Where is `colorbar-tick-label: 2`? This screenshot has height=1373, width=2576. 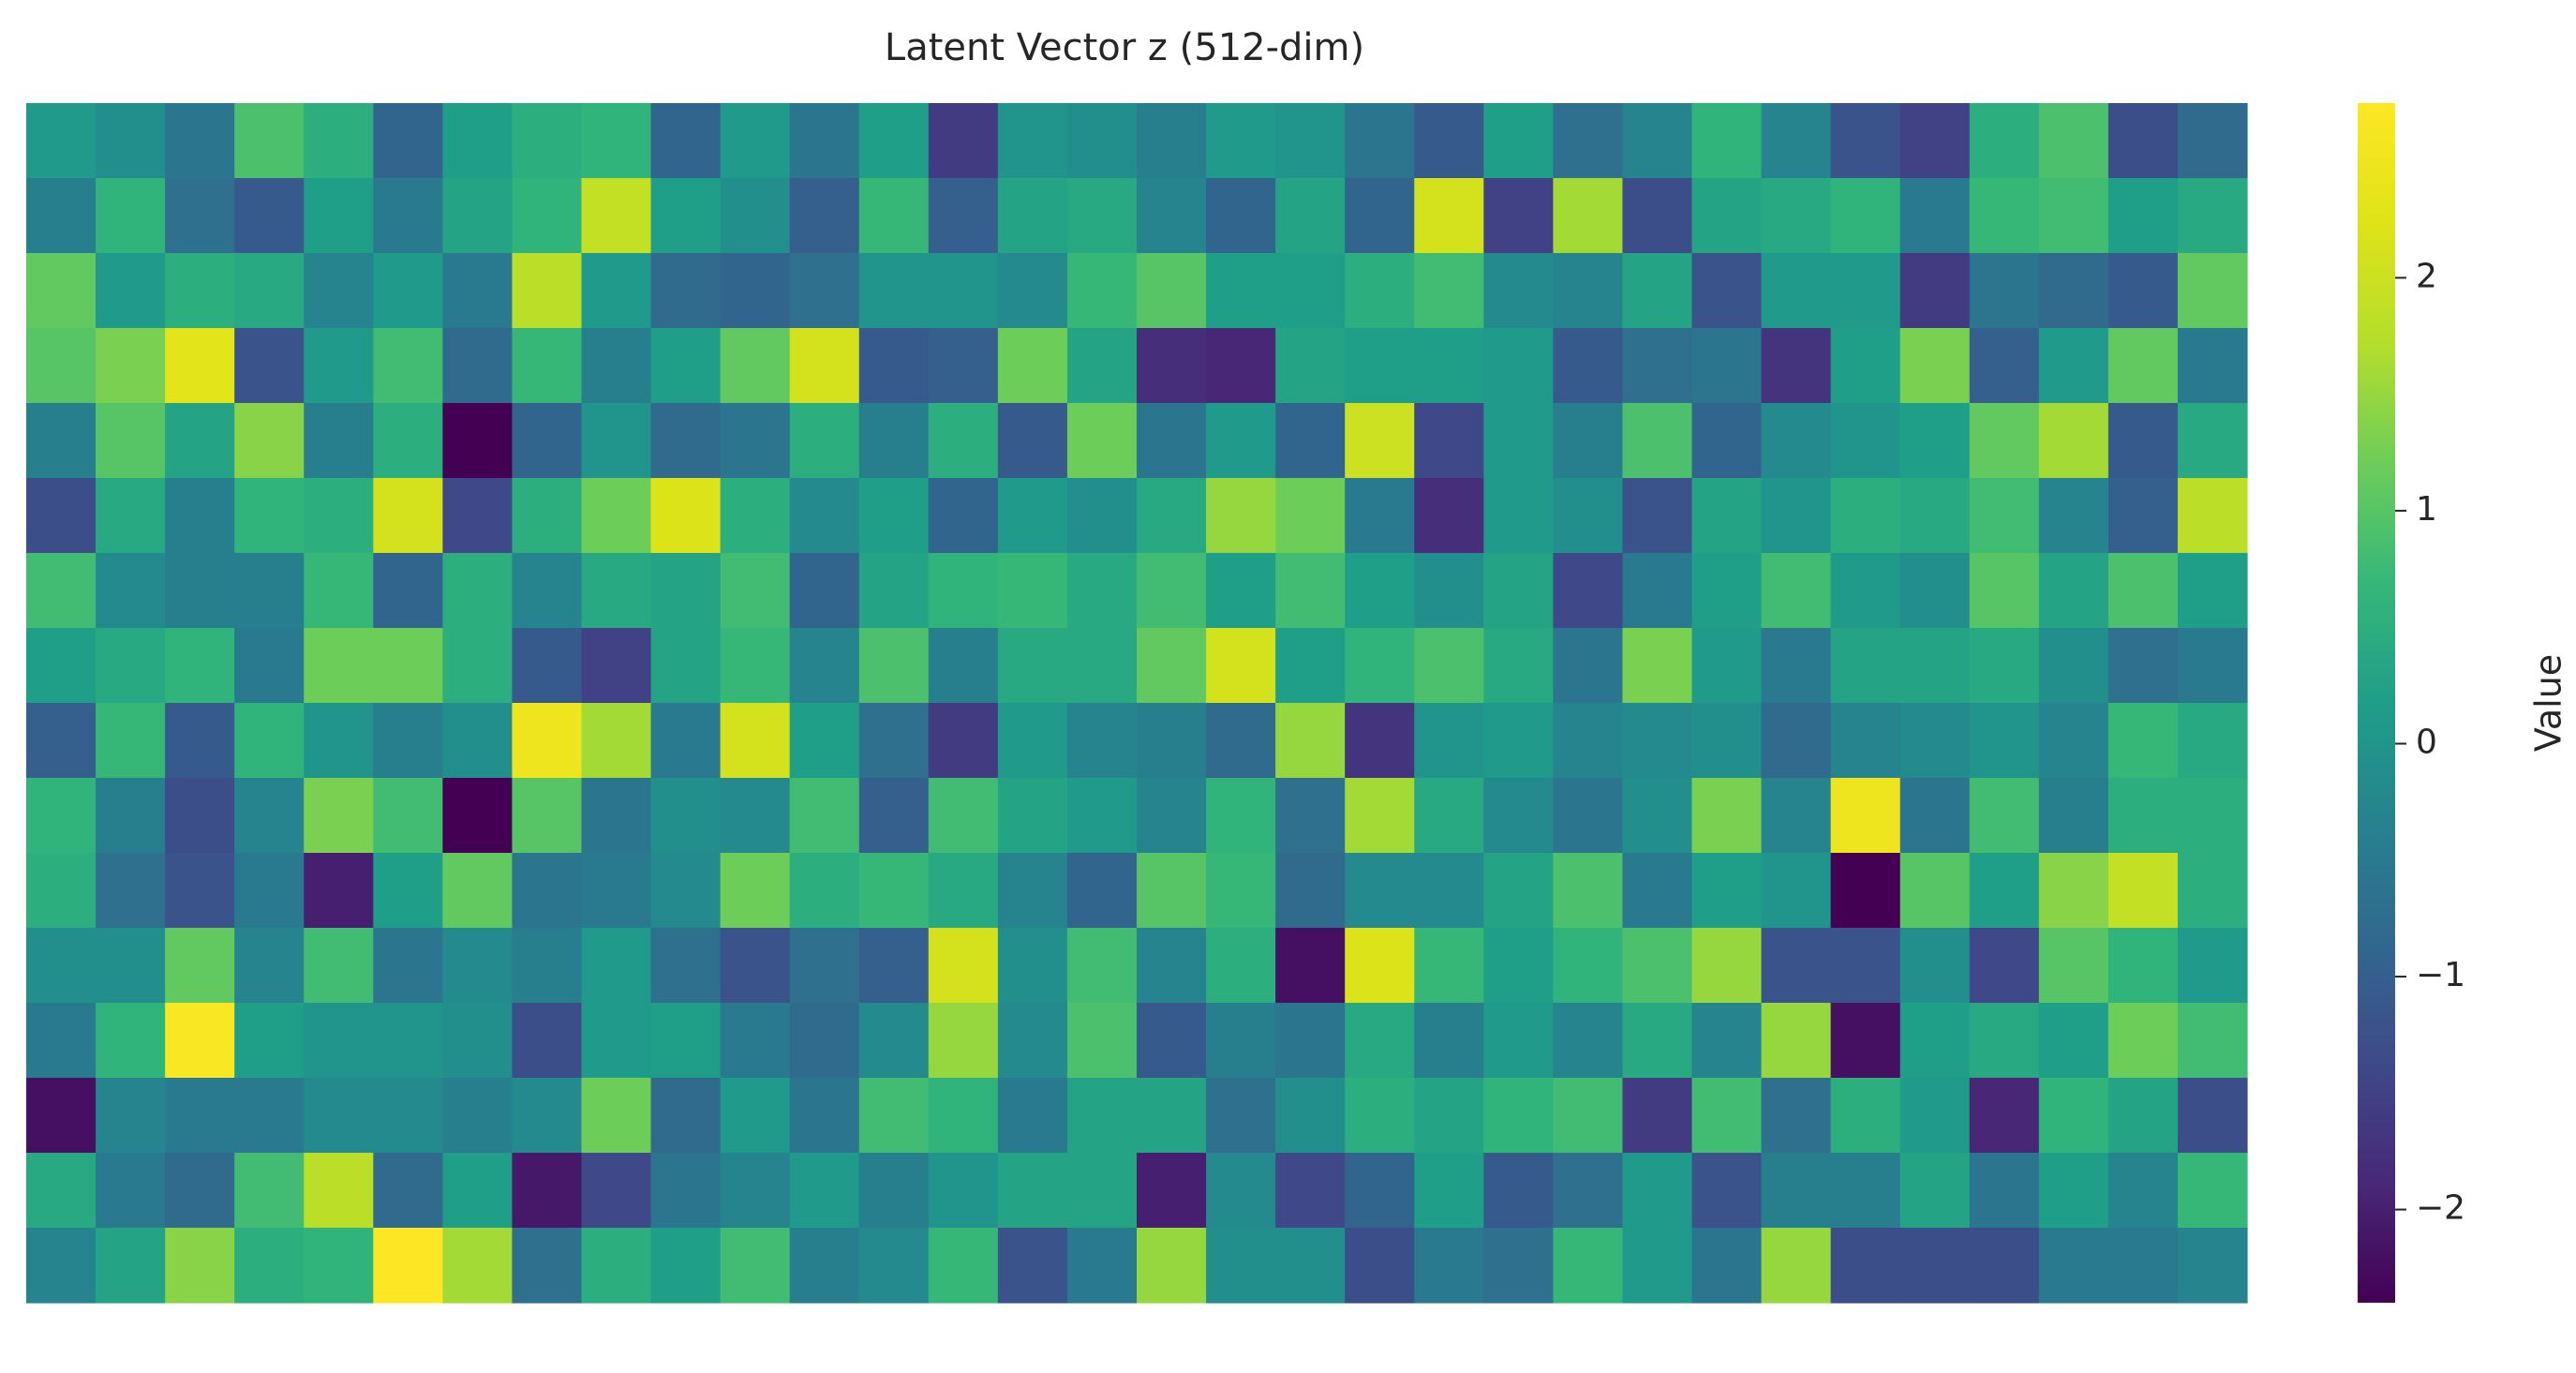
colorbar-tick-label: 2 is located at coordinates (2426, 276).